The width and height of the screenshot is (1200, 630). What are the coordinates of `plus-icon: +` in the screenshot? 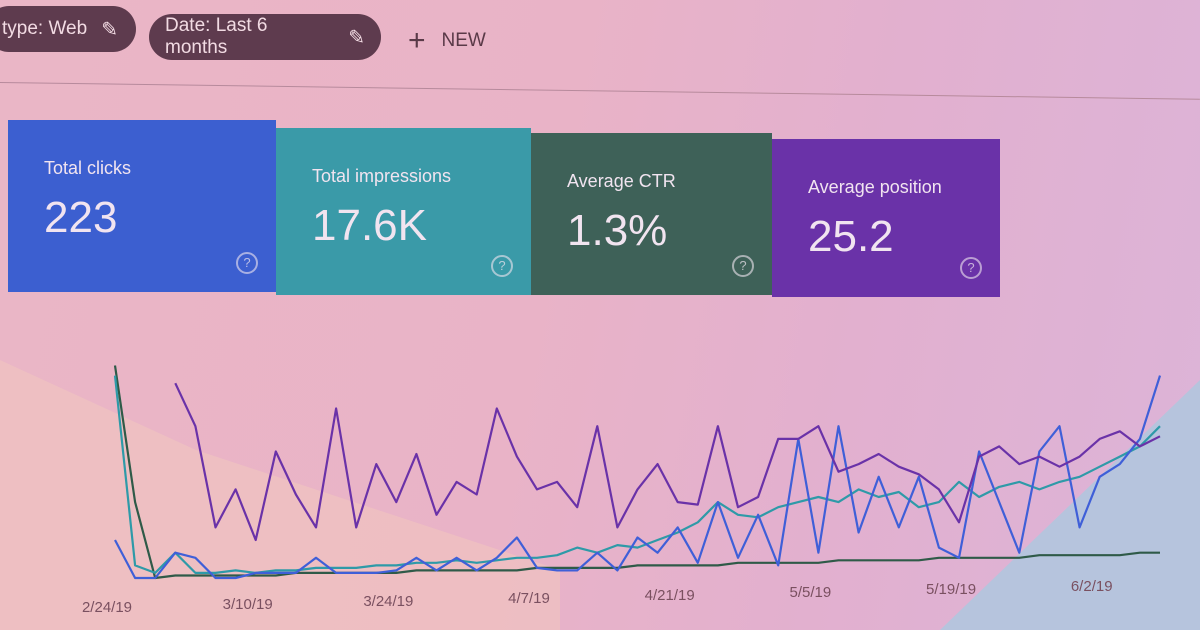 It's located at (417, 40).